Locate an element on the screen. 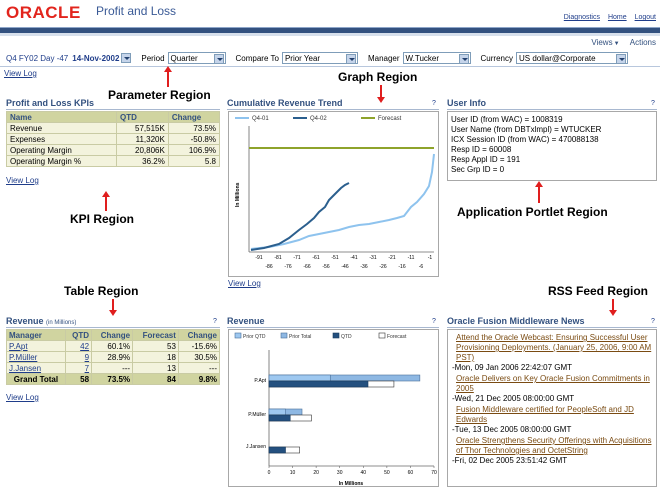  views-menu: Views▼ is located at coordinates (605, 42).